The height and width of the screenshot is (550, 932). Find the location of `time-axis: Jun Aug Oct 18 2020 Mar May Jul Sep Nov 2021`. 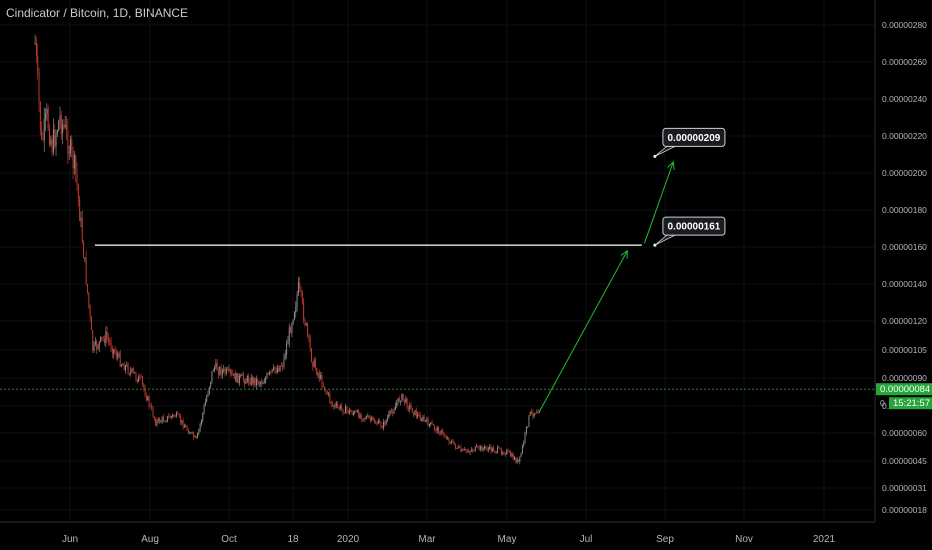

time-axis: Jun Aug Oct 18 2020 Mar May Jul Sep Nov 2021 is located at coordinates (449, 539).